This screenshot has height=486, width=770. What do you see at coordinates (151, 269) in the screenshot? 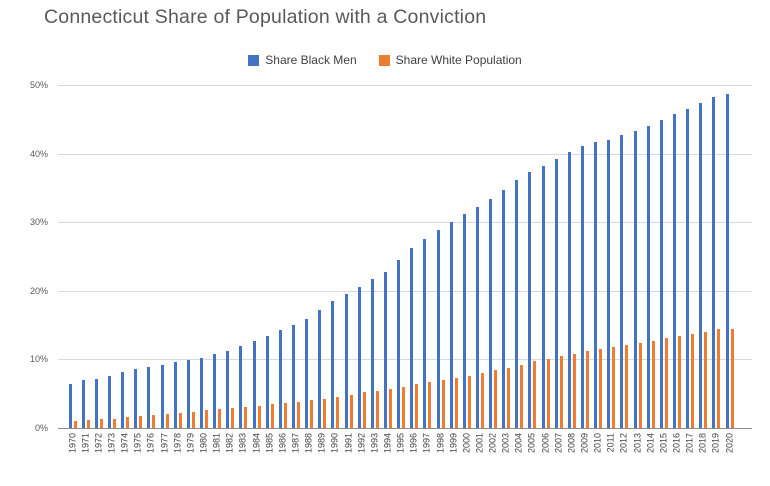
I see `year-group-1976: 1976` at bounding box center [151, 269].